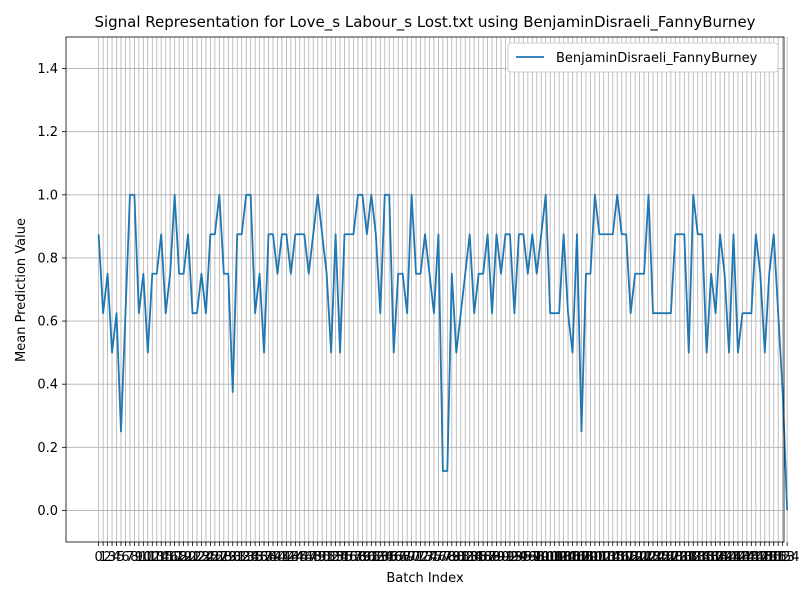 This screenshot has height=600, width=800. What do you see at coordinates (268, 557) in the screenshot?
I see `x-tick-label: 38` at bounding box center [268, 557].